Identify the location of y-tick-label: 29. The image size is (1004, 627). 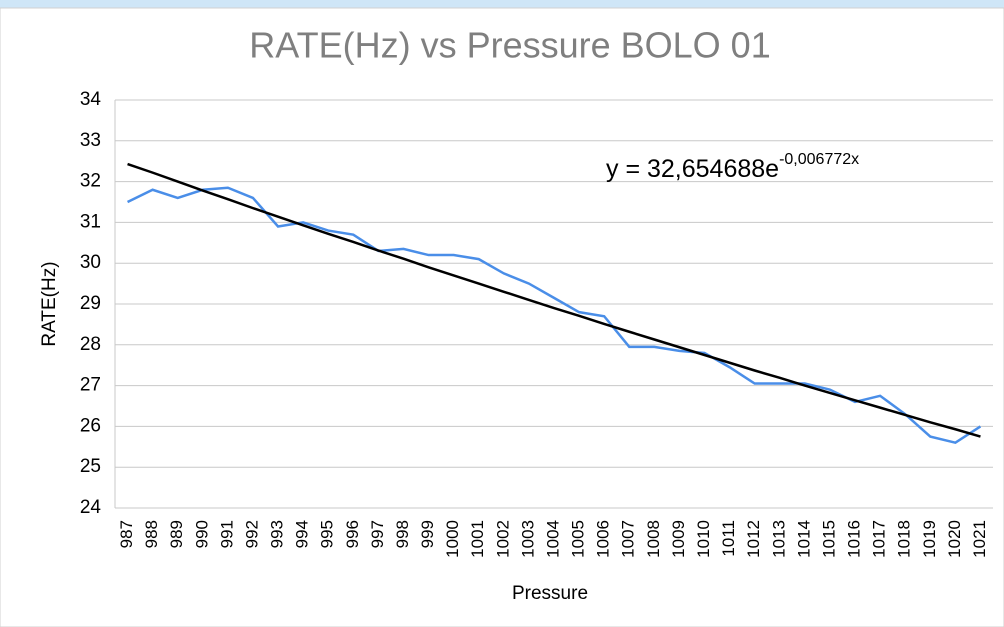
(90, 303).